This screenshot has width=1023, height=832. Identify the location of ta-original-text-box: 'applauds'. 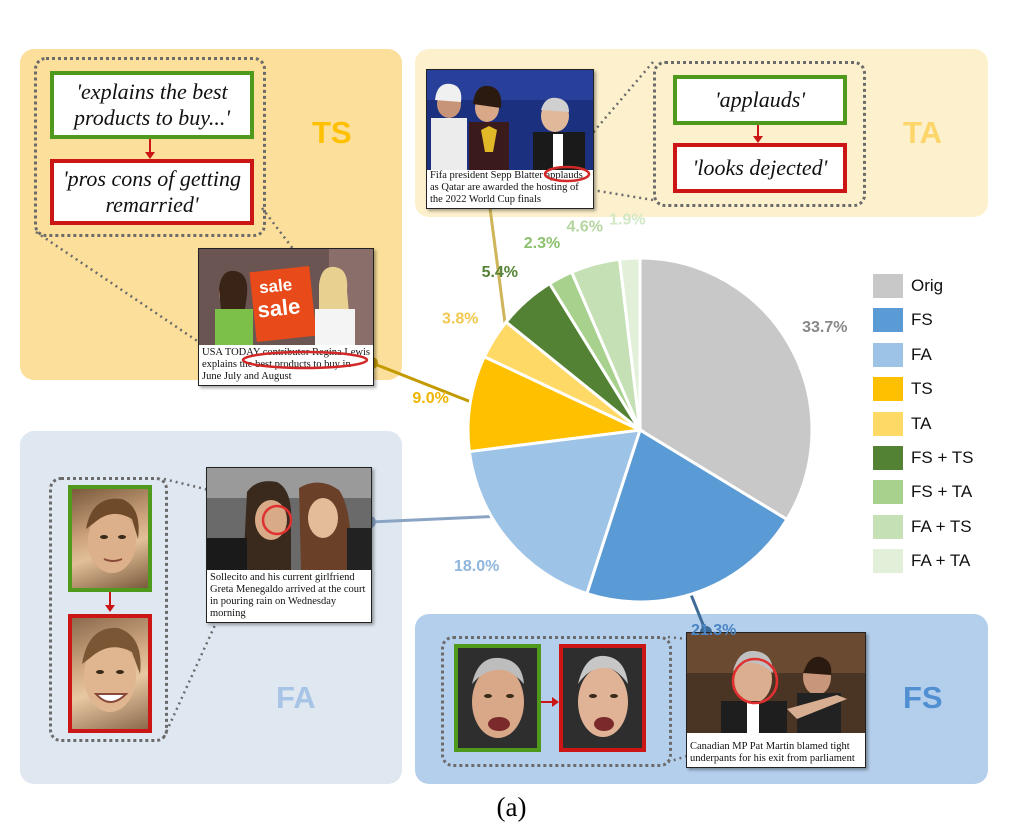
(760, 100).